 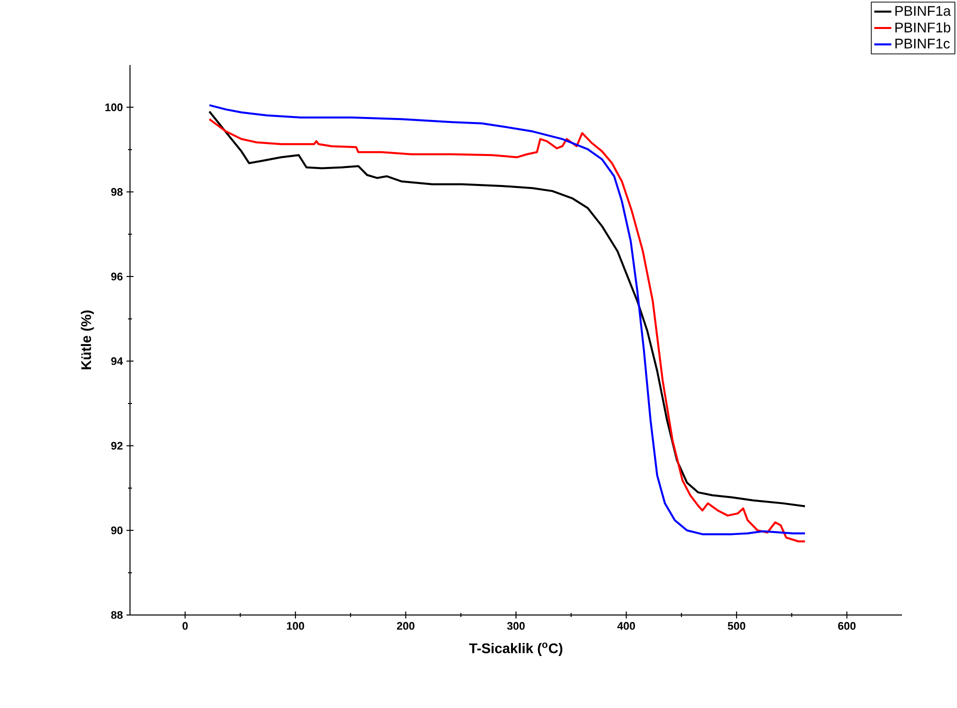 What do you see at coordinates (922, 27) in the screenshot?
I see `legend-label: PBINF1b` at bounding box center [922, 27].